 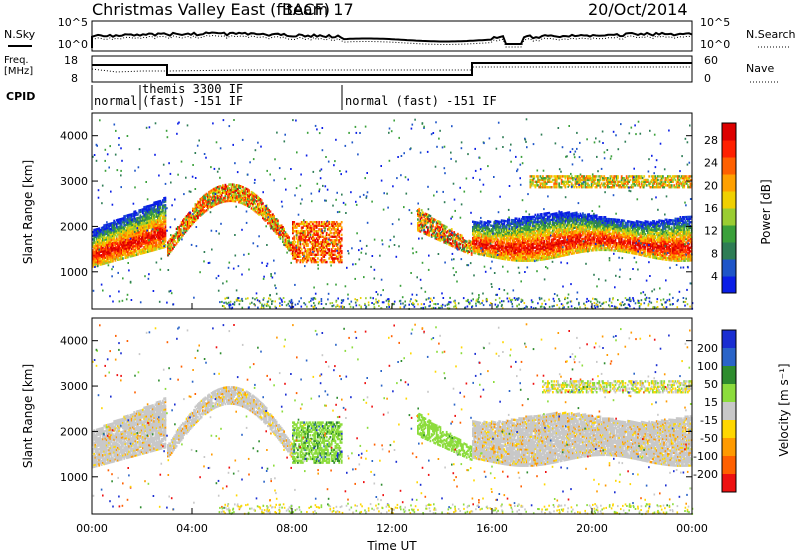 I want to click on nave-tick-low: 0, so click(x=707, y=78).